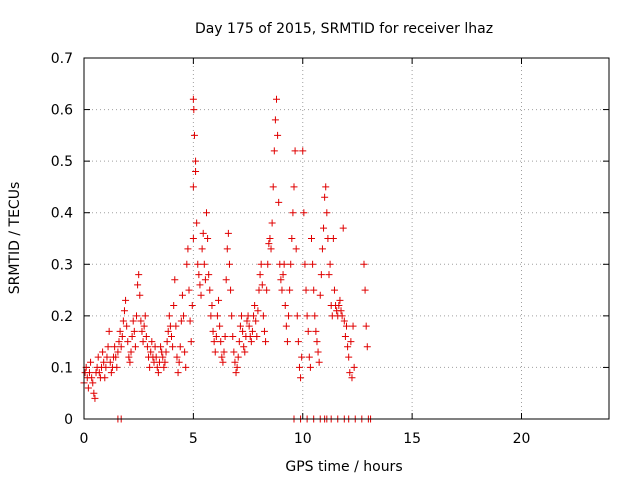 This screenshot has height=480, width=640. What do you see at coordinates (62, 59) in the screenshot?
I see `y-tick-label: 0.7` at bounding box center [62, 59].